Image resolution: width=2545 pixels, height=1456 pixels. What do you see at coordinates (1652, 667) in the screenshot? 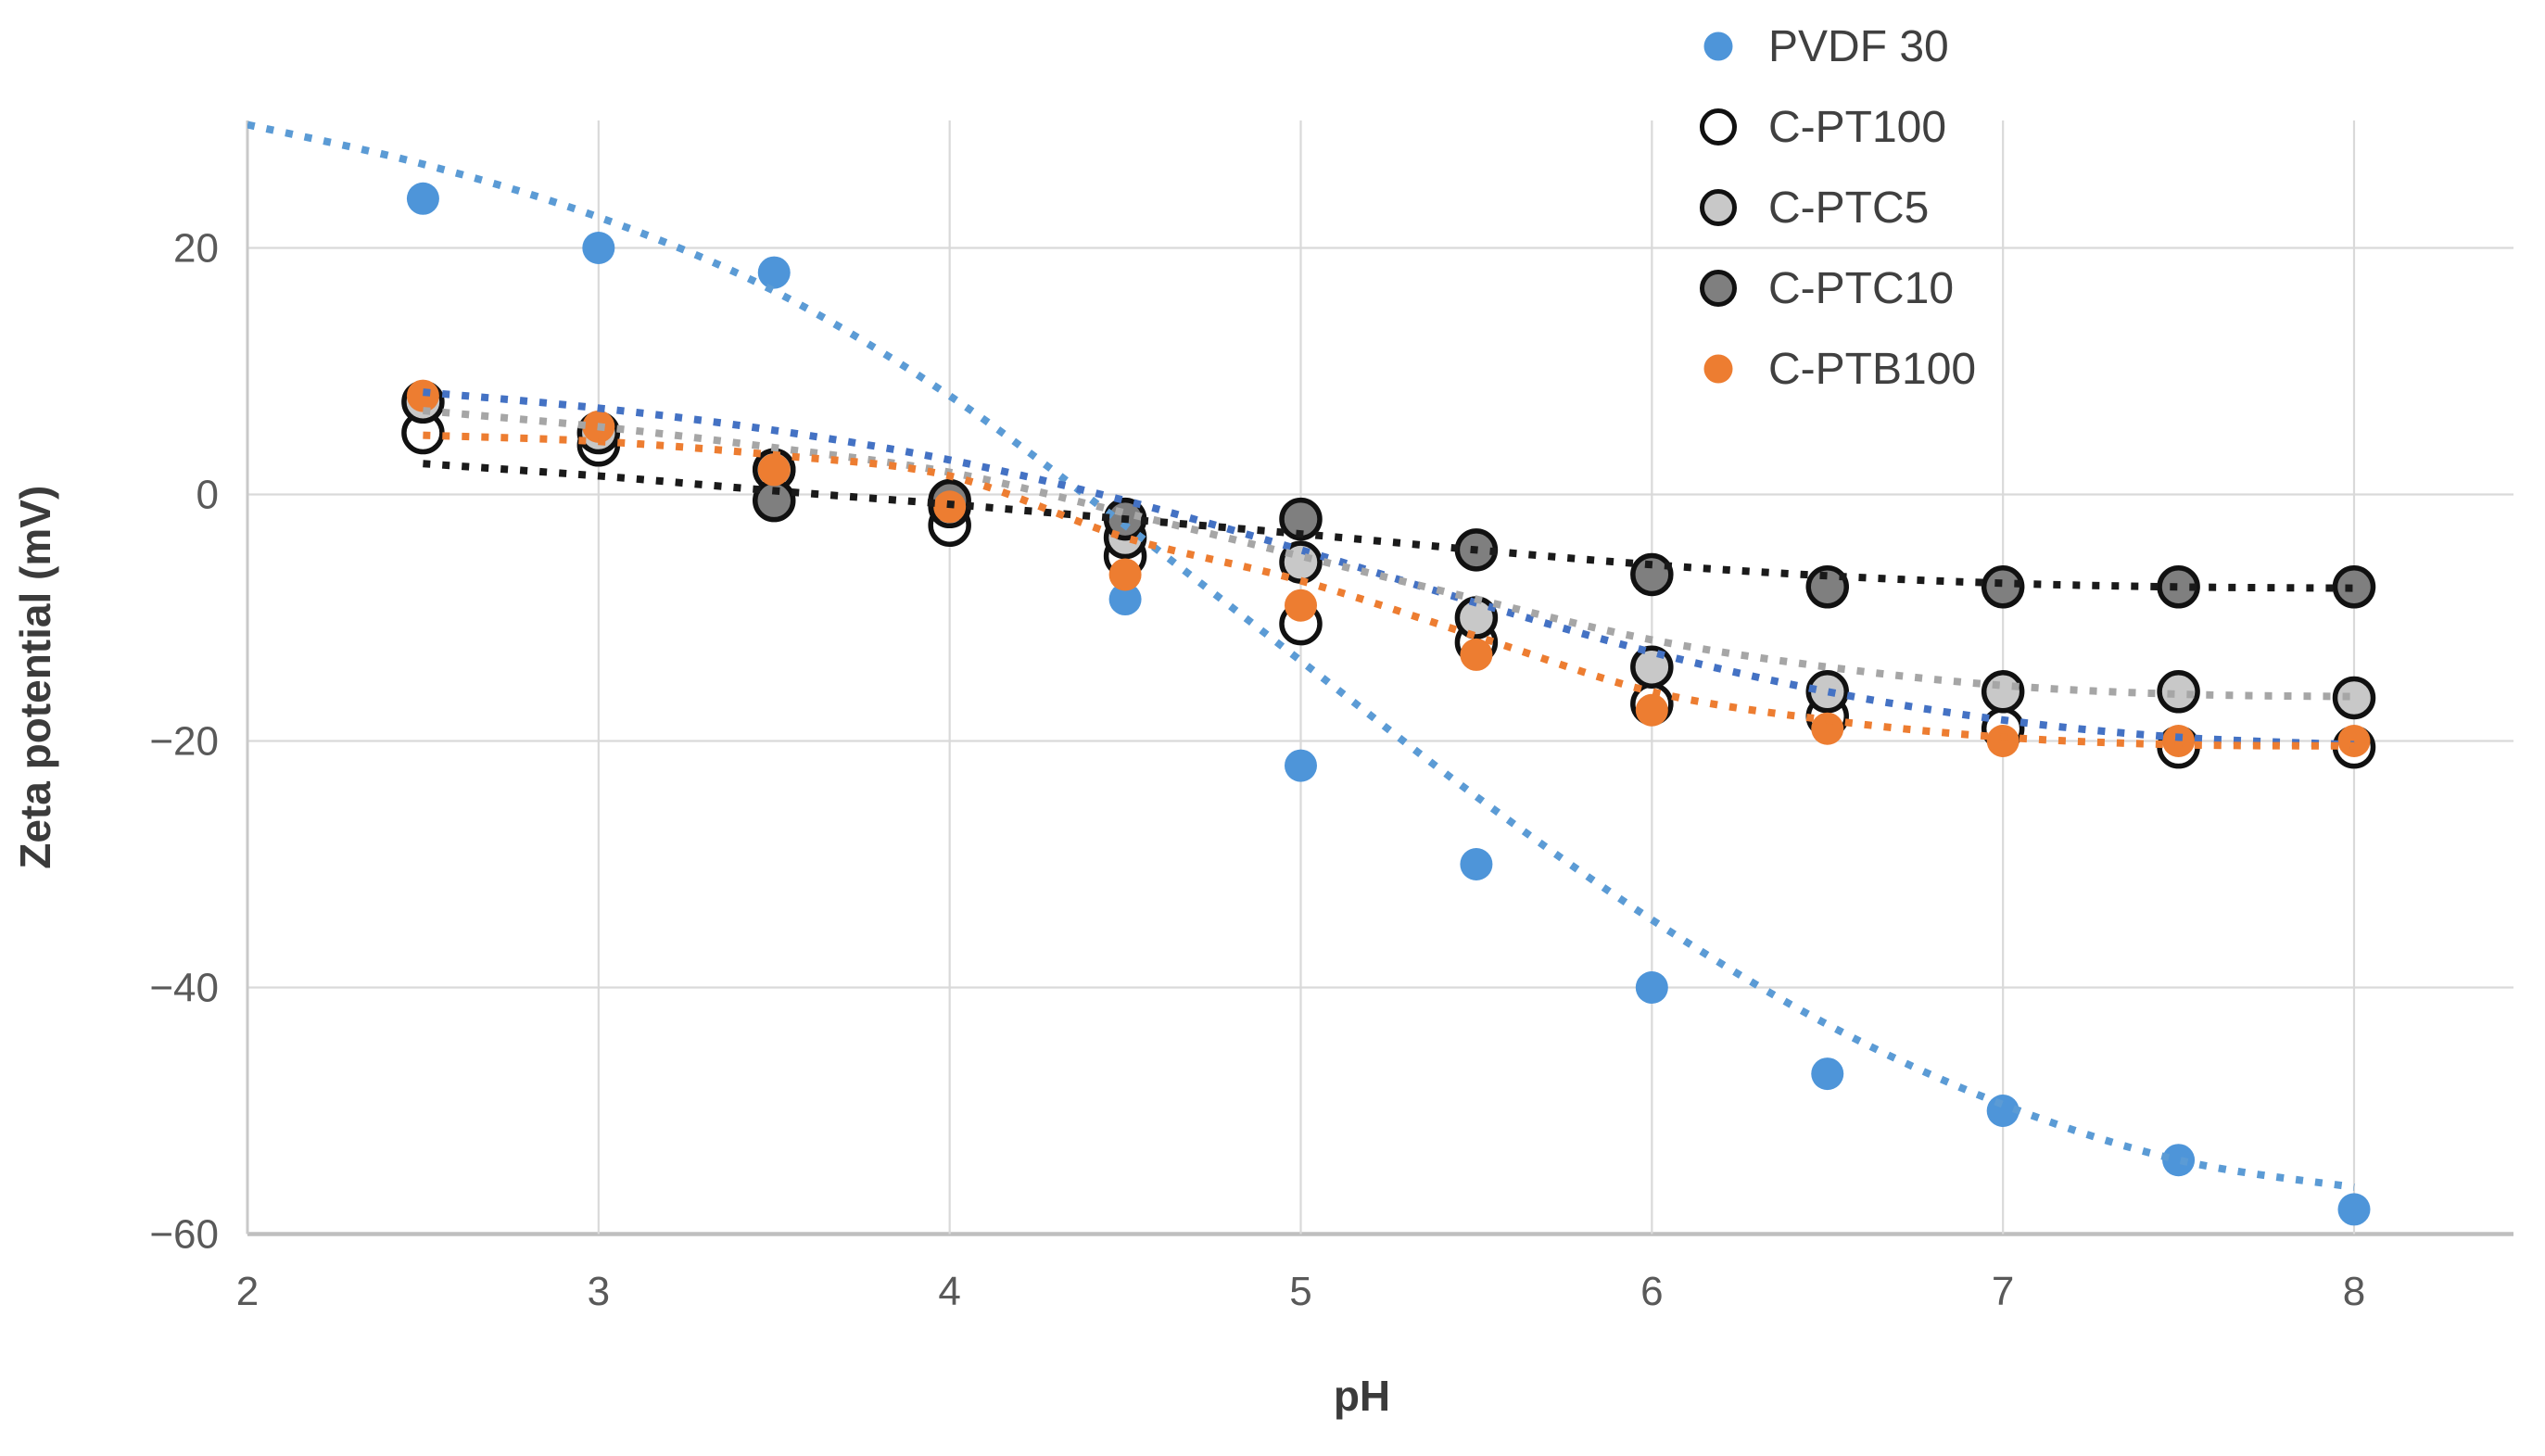
I see `marker-c-ptc5-ph6` at bounding box center [1652, 667].